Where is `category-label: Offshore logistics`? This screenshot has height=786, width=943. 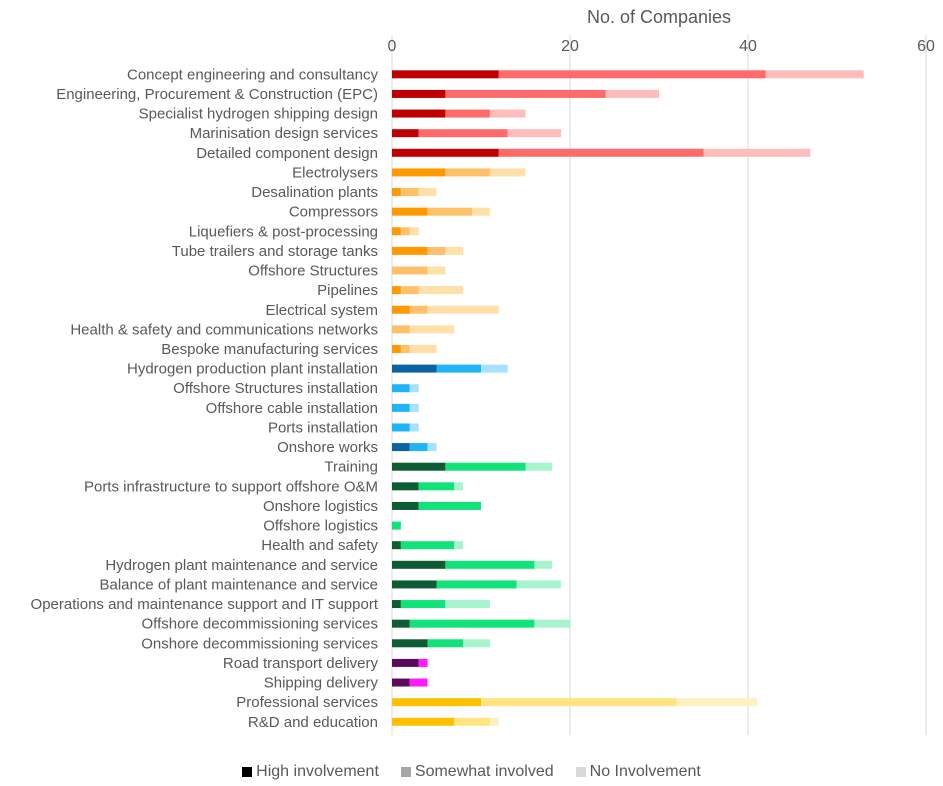
category-label: Offshore logistics is located at coordinates (320, 526).